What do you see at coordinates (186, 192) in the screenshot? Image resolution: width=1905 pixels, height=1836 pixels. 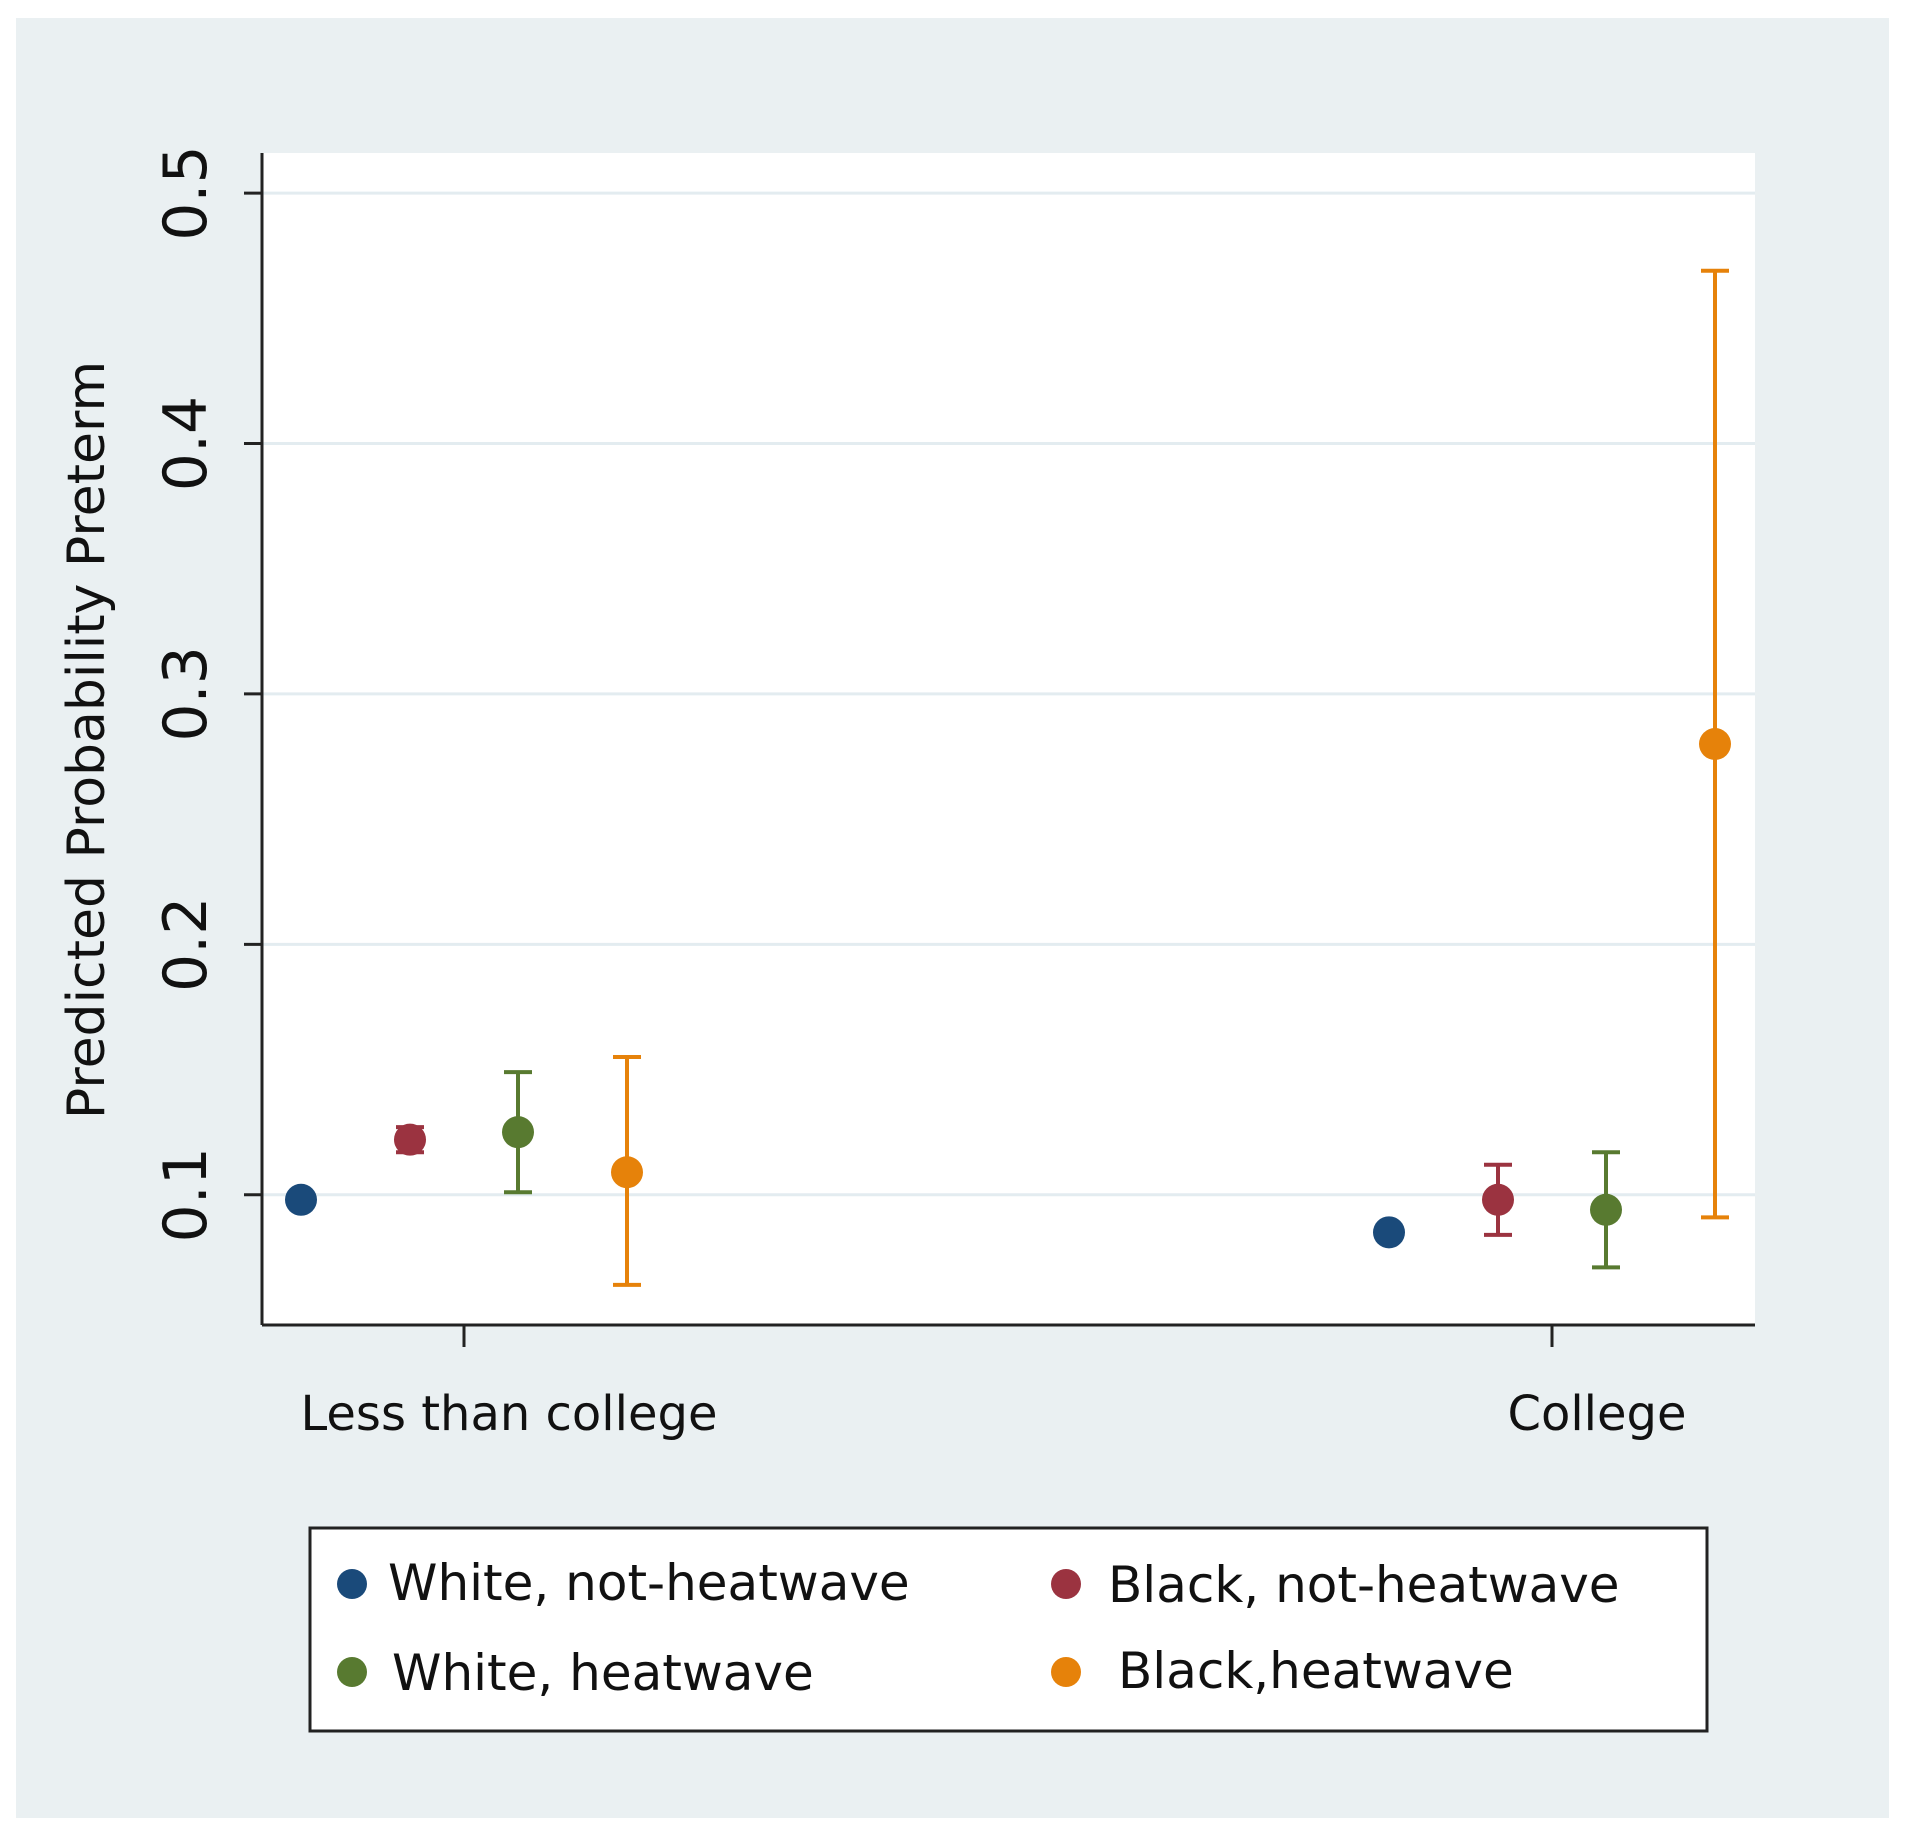 I see `y-tick-label: 0.5` at bounding box center [186, 192].